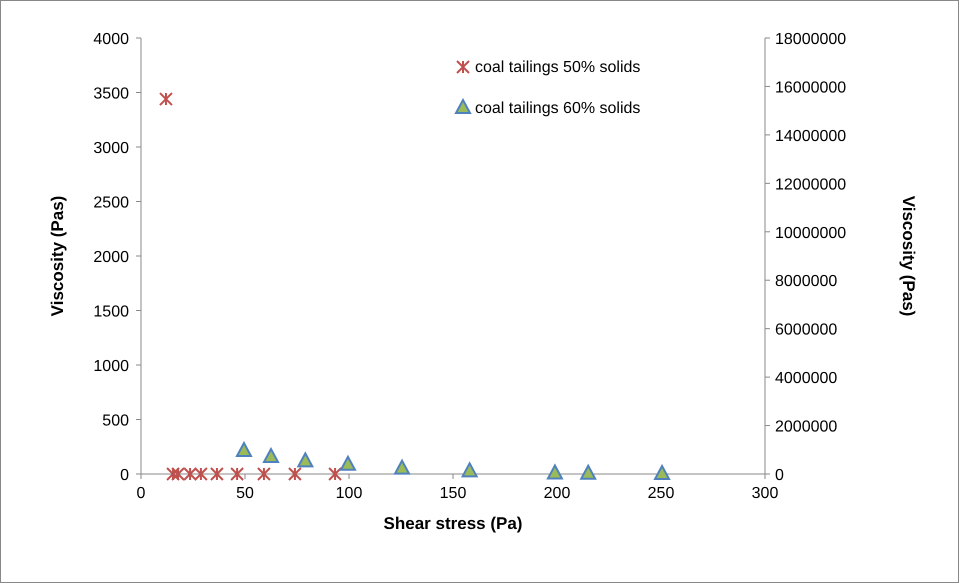  What do you see at coordinates (453, 523) in the screenshot?
I see `x-axis-title: Shear stress (Pa)` at bounding box center [453, 523].